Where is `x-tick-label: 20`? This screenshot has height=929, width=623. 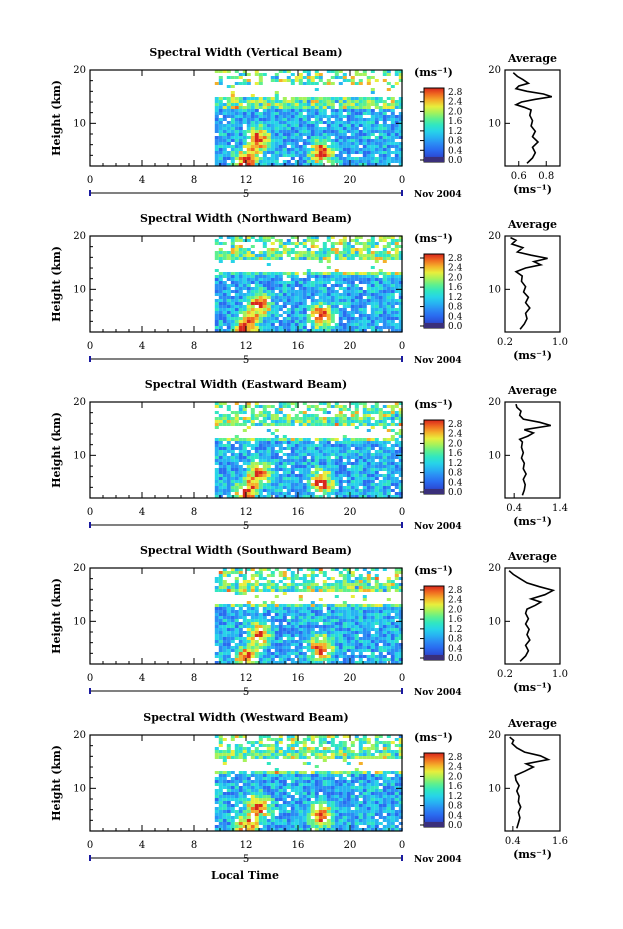 x-tick-label: 20 is located at coordinates (350, 512).